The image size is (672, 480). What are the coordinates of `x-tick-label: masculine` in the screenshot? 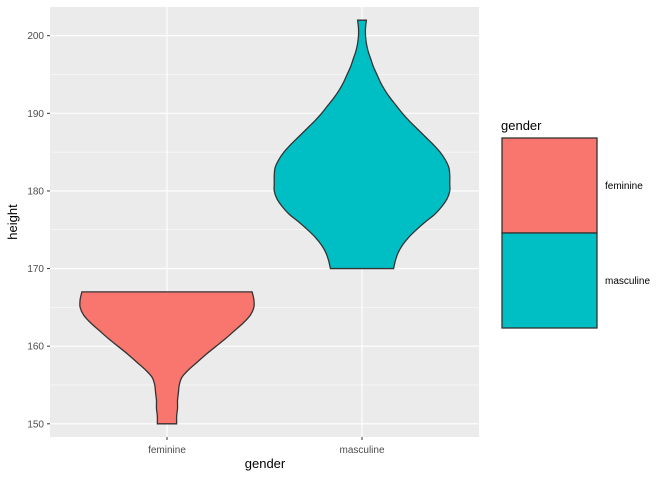 It's located at (361, 450).